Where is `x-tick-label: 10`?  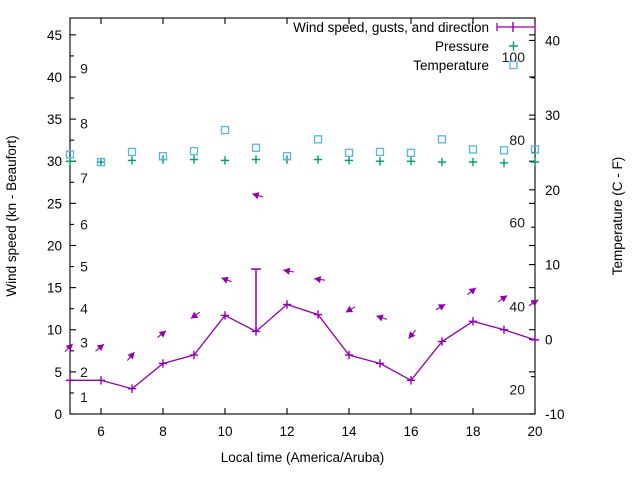 x-tick-label: 10 is located at coordinates (224, 431).